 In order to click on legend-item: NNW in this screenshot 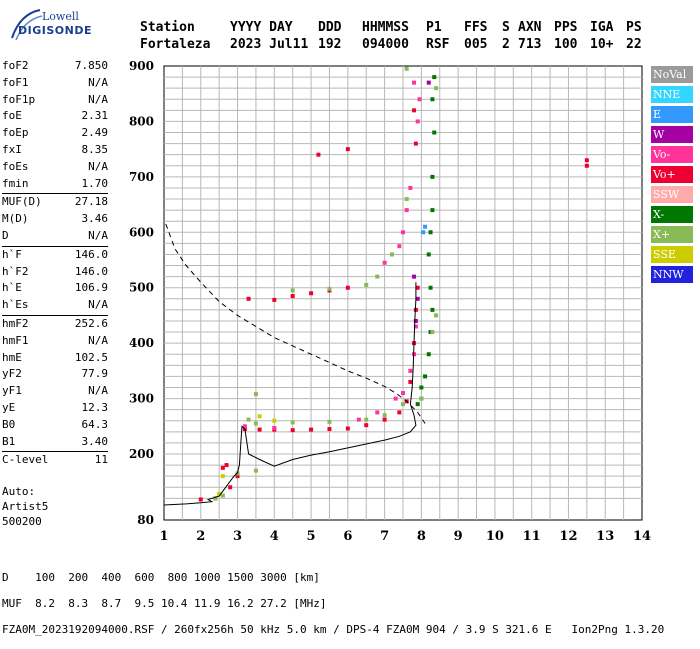, I will do `click(672, 274)`.